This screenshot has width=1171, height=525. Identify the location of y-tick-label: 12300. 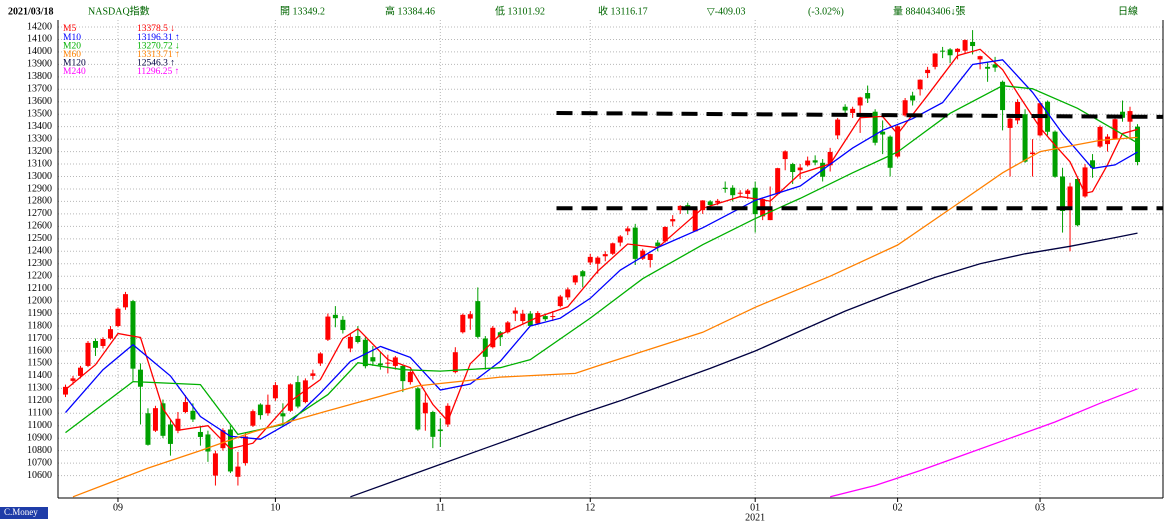
(39, 263).